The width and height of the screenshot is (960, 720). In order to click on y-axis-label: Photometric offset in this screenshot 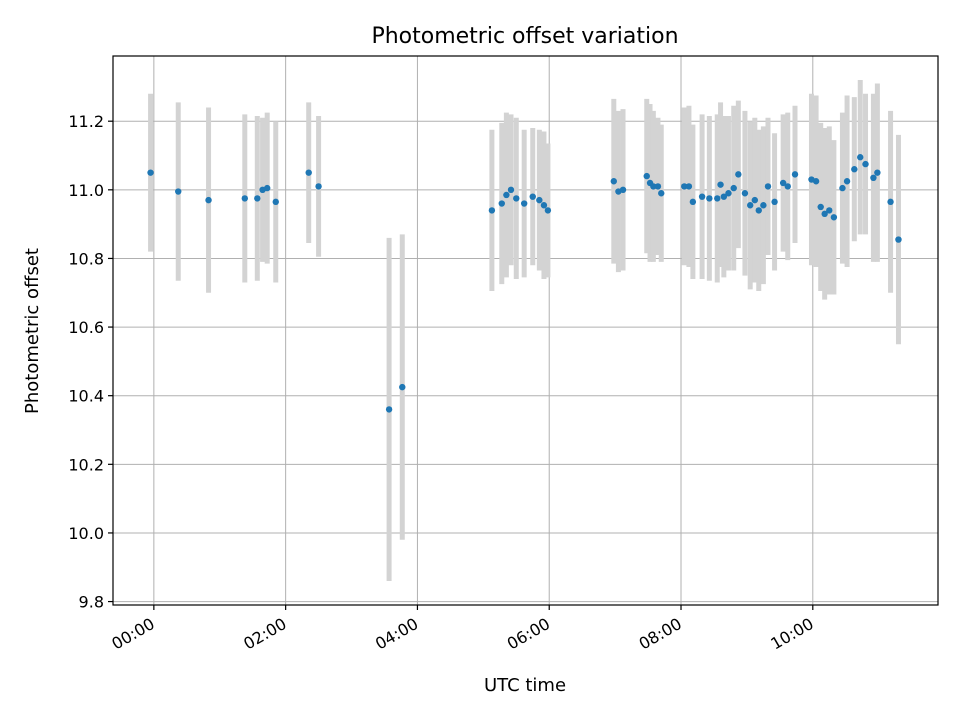, I will do `click(32, 331)`.